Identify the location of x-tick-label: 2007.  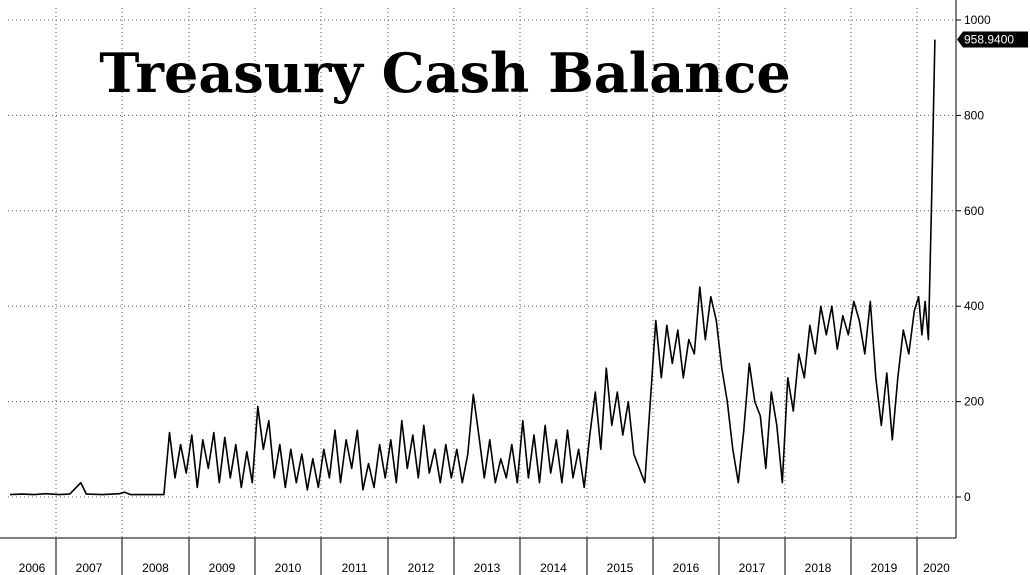
(89, 568).